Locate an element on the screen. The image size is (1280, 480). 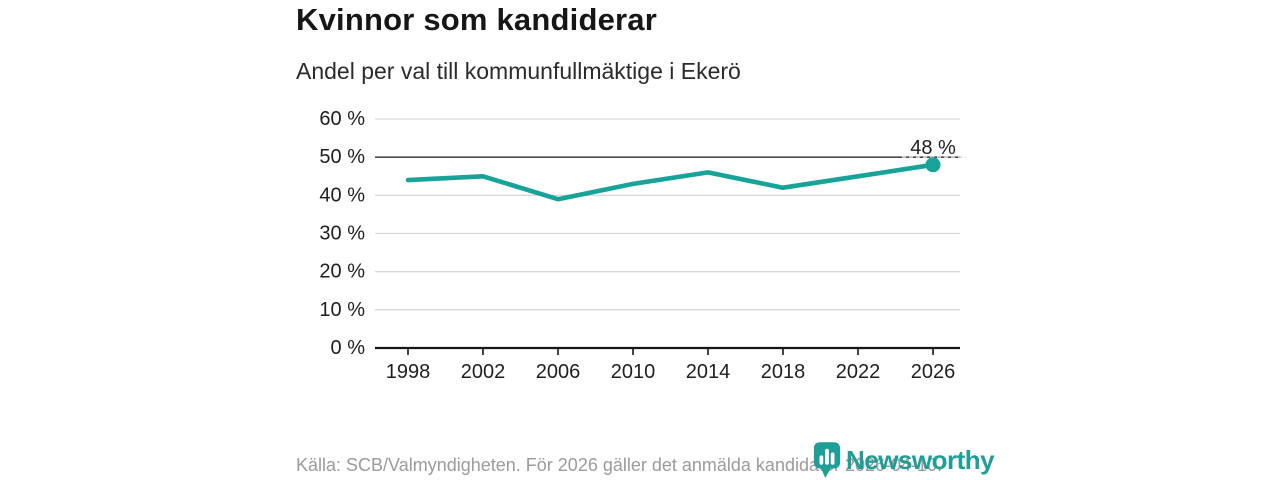
x-axis-label: 2014 is located at coordinates (708, 372).